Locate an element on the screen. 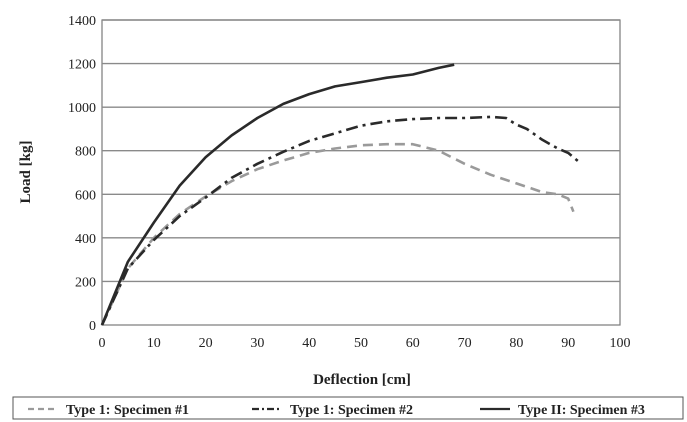 The width and height of the screenshot is (687, 422). legend-box is located at coordinates (348, 408).